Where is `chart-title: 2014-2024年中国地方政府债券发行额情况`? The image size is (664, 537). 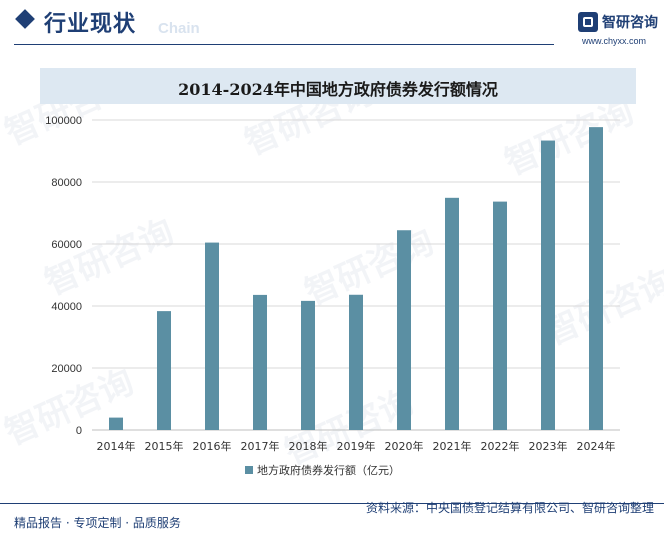 chart-title: 2014-2024年中国地方政府债券发行额情况 is located at coordinates (338, 89).